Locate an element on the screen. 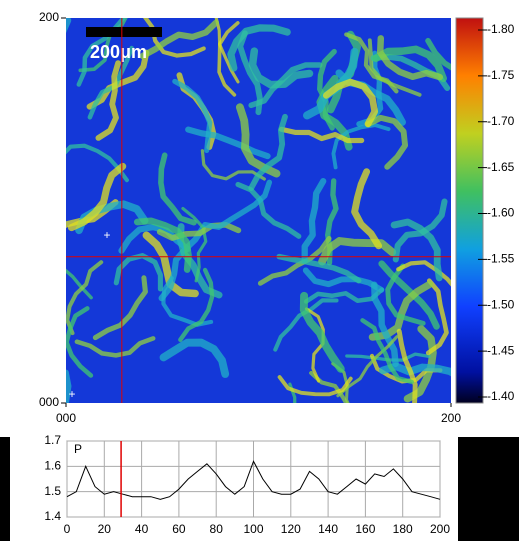 Image resolution: width=519 pixels, height=546 pixels. x-tick-label: 100 is located at coordinates (253, 529).